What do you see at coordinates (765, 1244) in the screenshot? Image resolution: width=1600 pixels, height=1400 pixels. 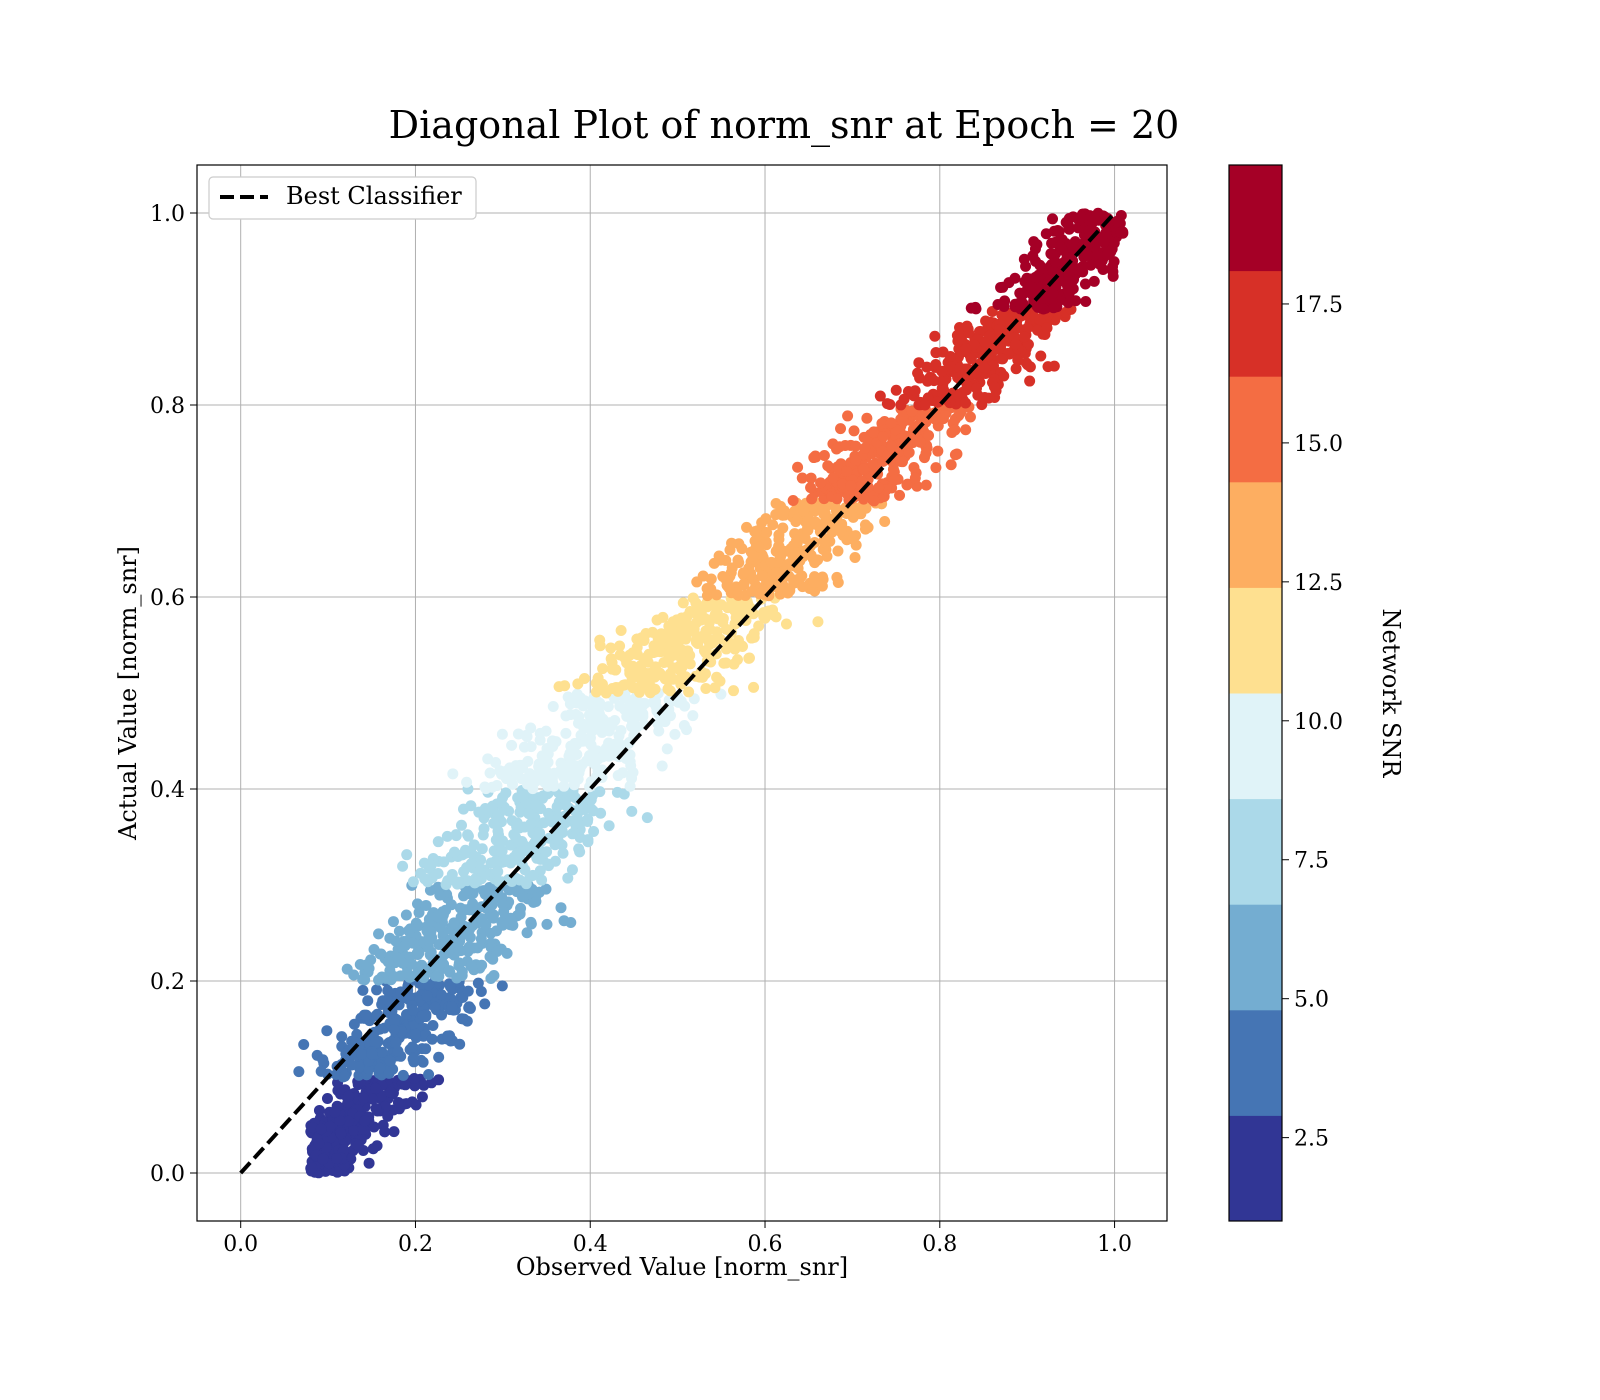 I see `x-tick-label: 0.6` at bounding box center [765, 1244].